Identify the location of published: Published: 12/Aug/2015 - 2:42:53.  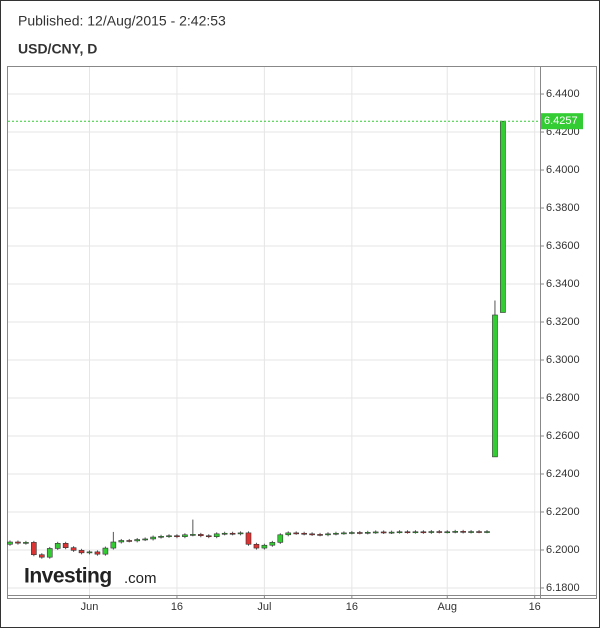
(122, 21).